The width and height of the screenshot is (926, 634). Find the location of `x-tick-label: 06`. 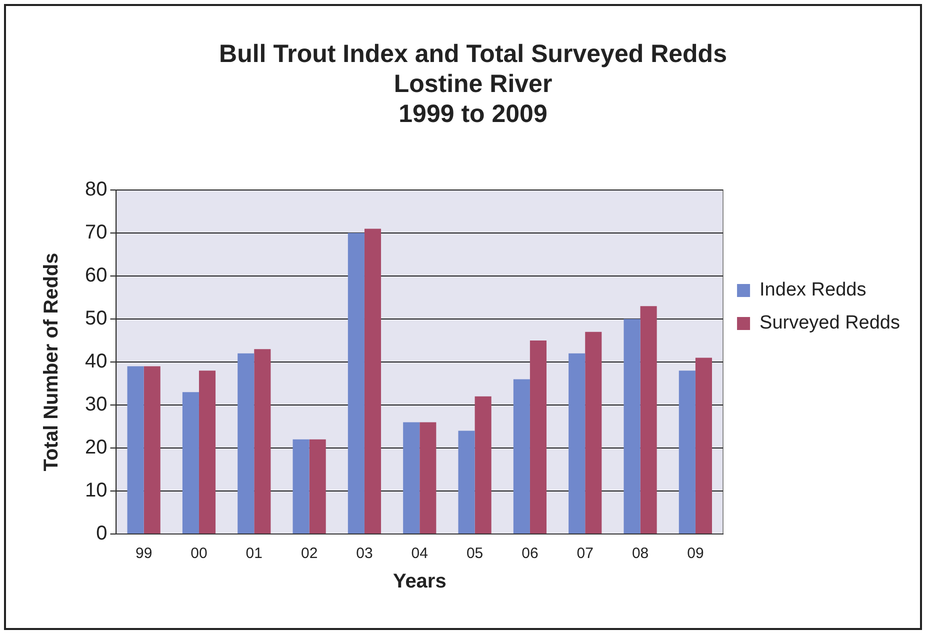

x-tick-label: 06 is located at coordinates (530, 553).